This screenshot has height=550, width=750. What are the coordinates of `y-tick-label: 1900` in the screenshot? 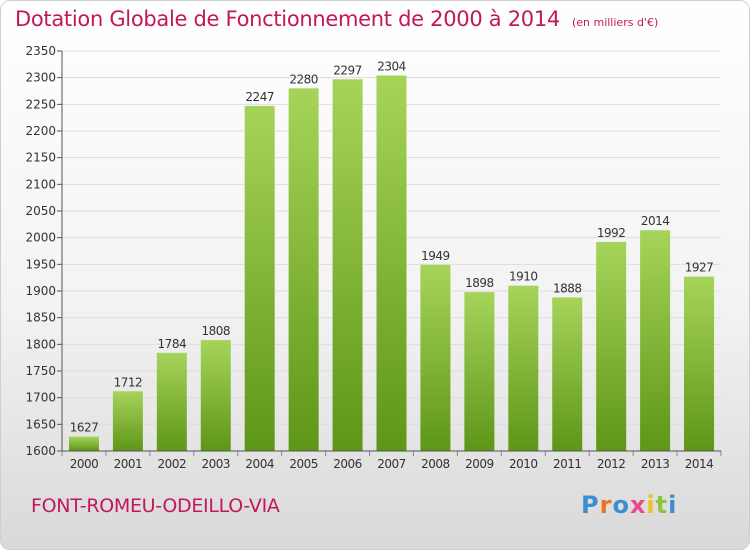 It's located at (40, 291).